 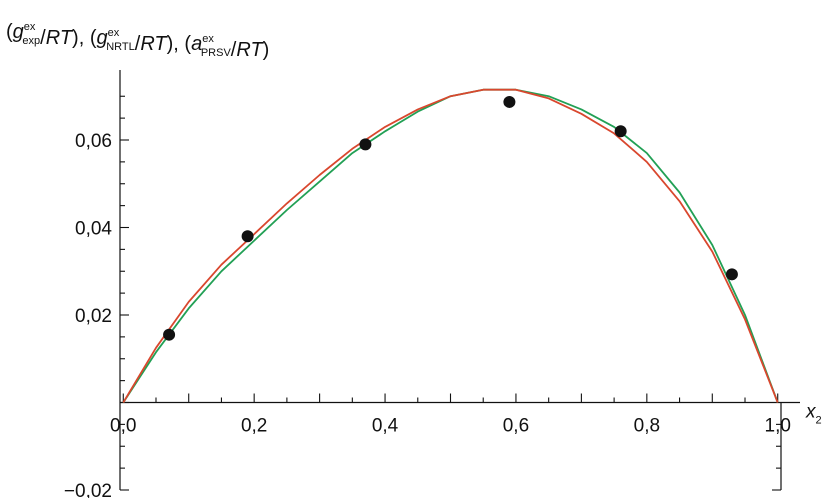 What do you see at coordinates (216, 53) in the screenshot?
I see `title-subscript: PRSV` at bounding box center [216, 53].